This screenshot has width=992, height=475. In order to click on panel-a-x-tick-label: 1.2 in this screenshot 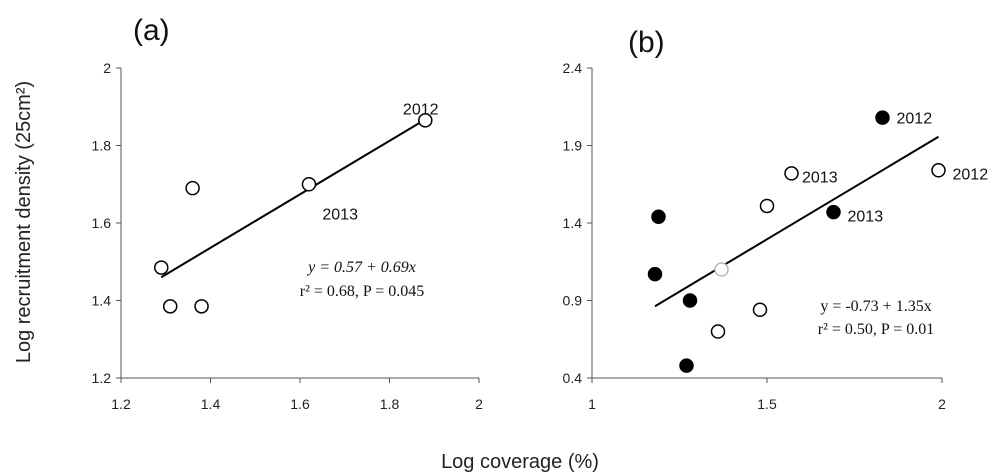, I will do `click(121, 404)`.